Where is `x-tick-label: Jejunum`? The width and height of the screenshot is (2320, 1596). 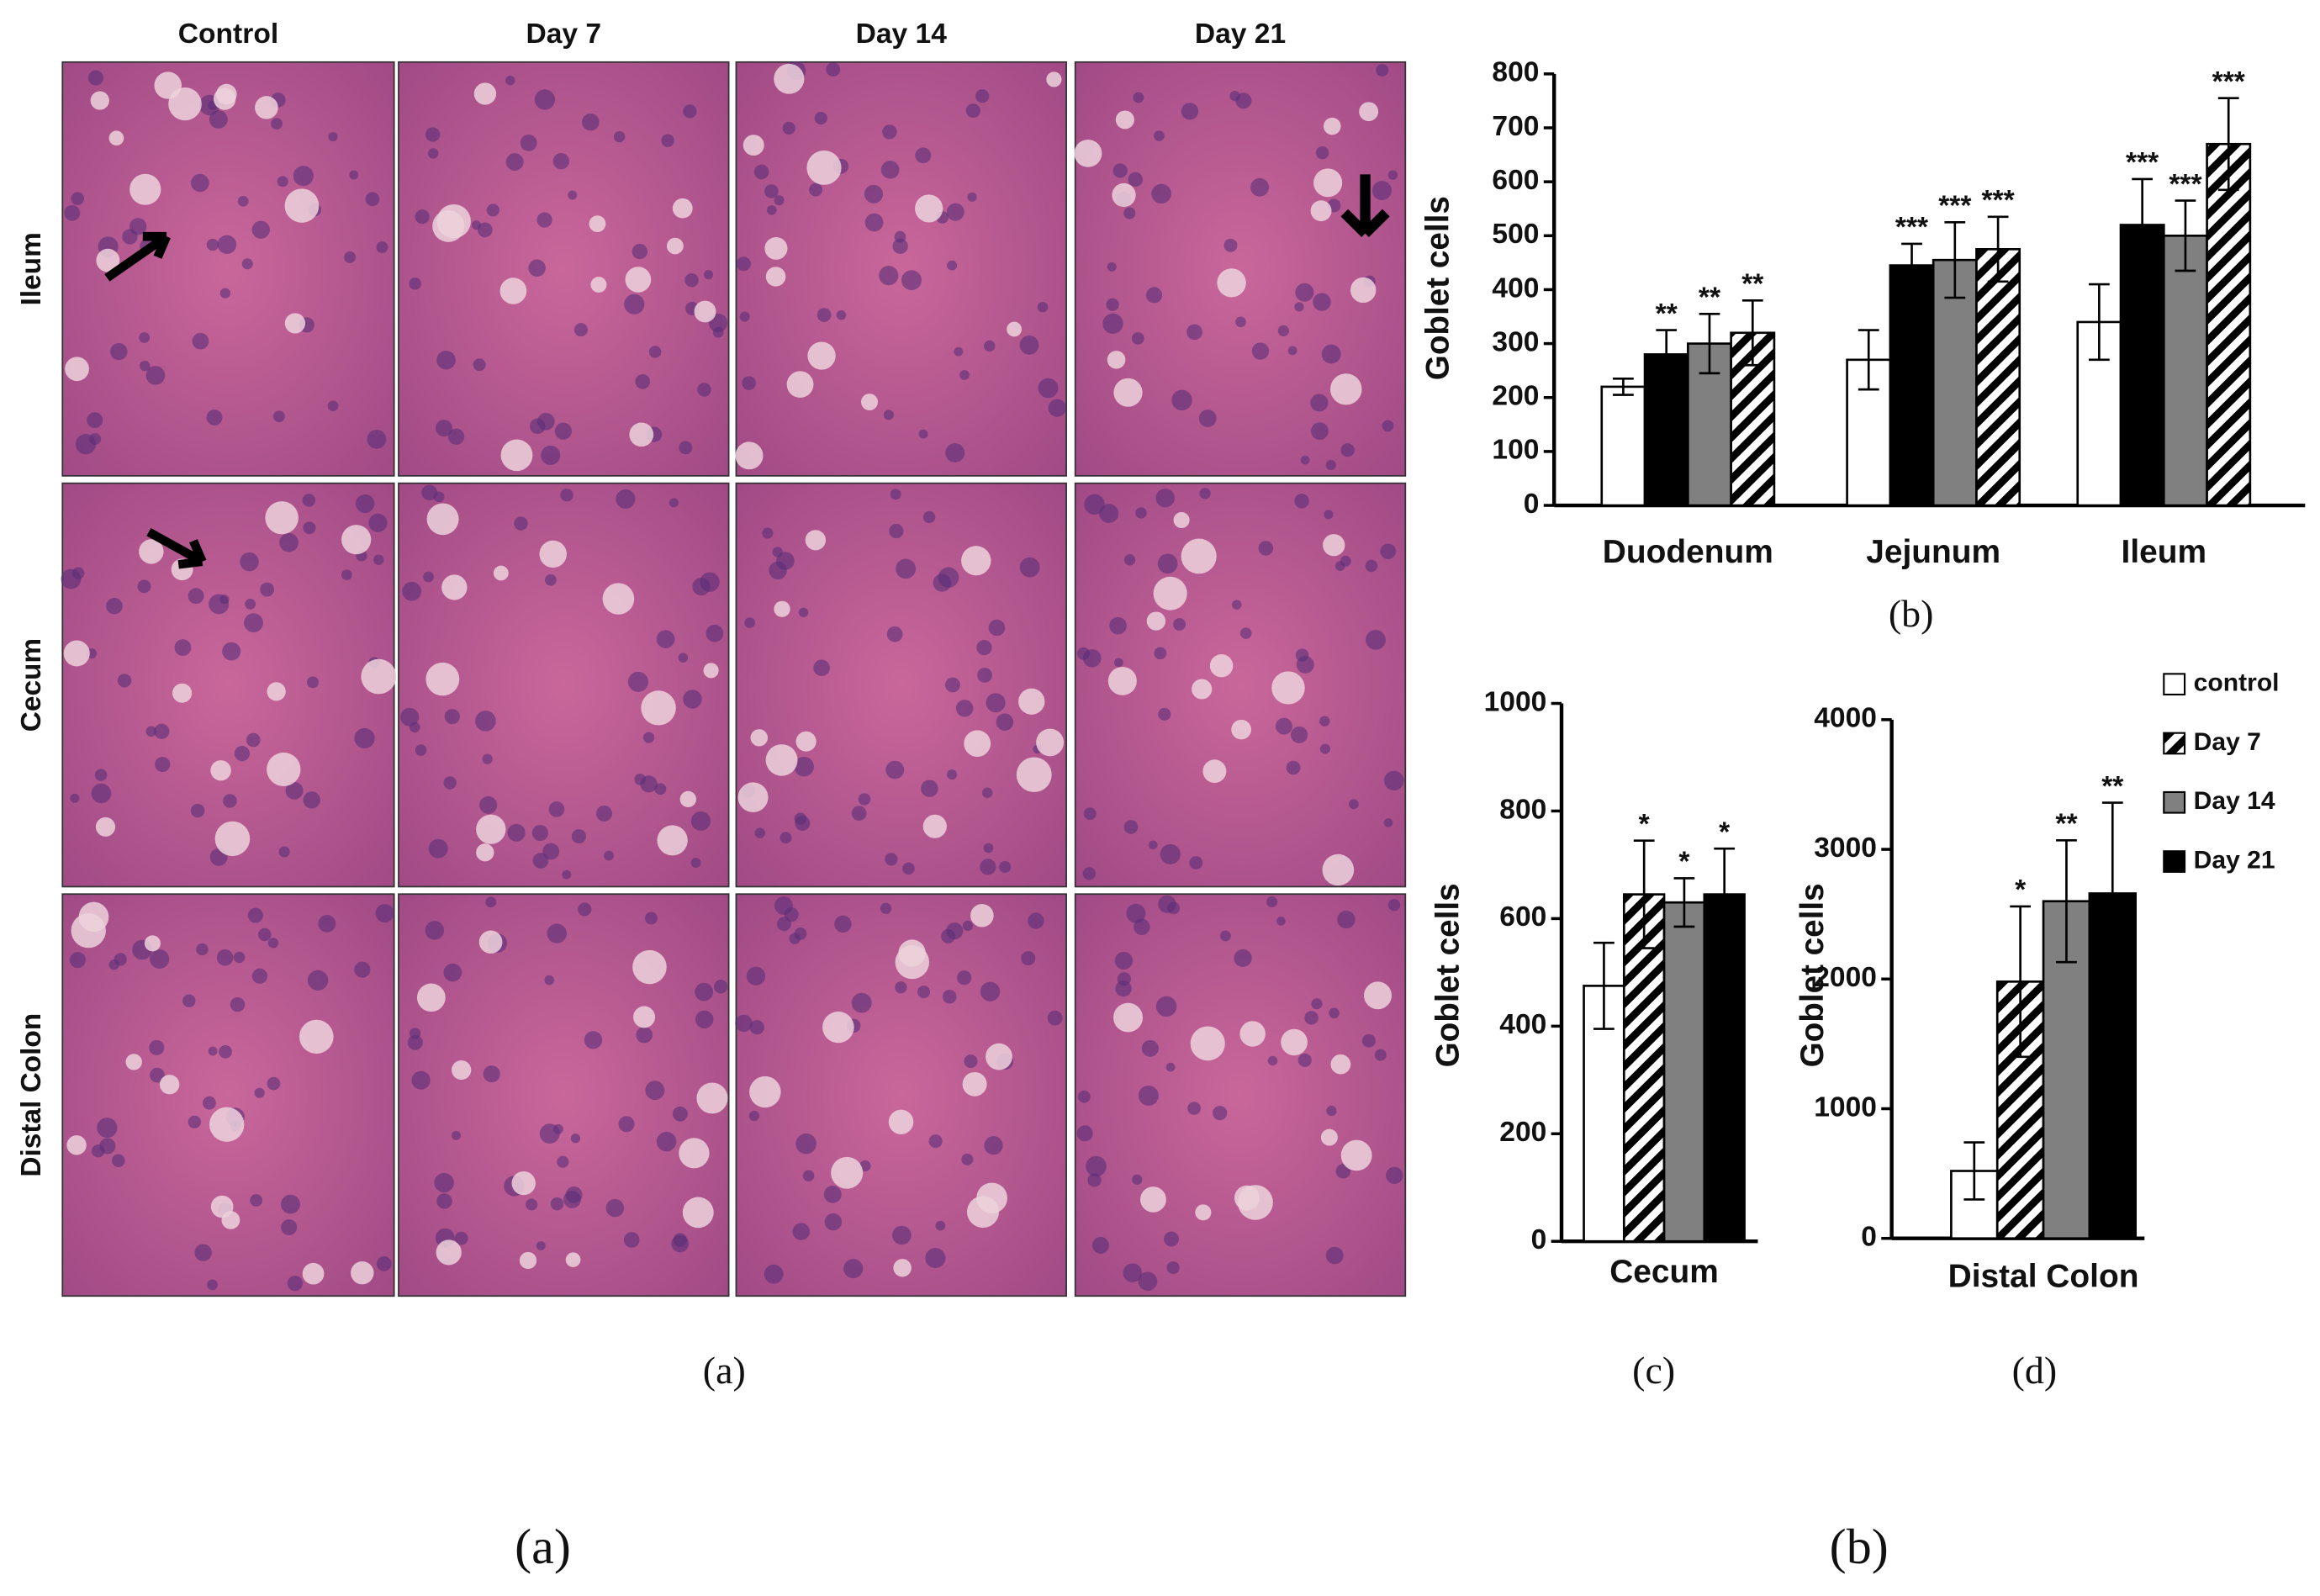
x-tick-label: Jejunum is located at coordinates (1933, 552).